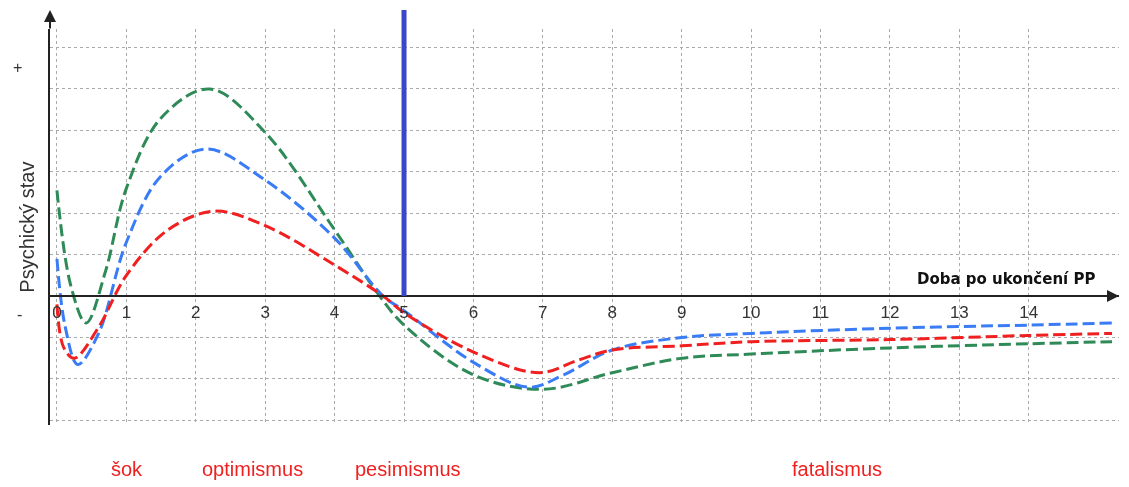 This screenshot has height=487, width=1129. I want to click on x-tick-label: 13, so click(959, 312).